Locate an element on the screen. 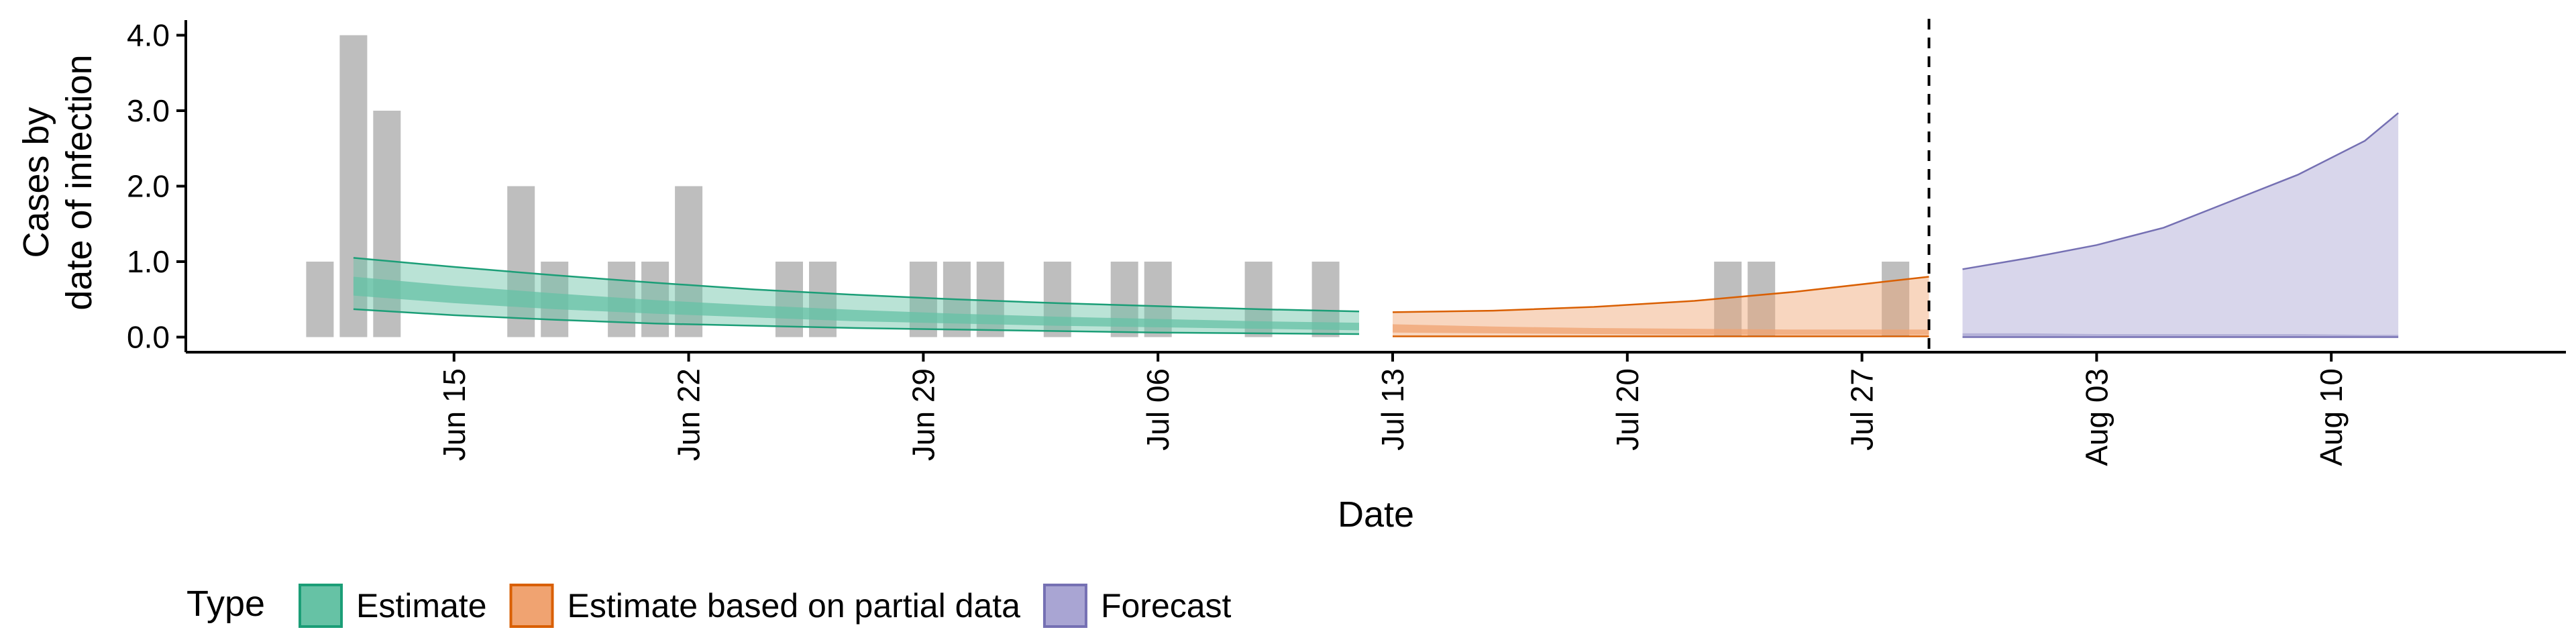 This screenshot has width=2576, height=644. series-0-lower-line is located at coordinates (856, 321).